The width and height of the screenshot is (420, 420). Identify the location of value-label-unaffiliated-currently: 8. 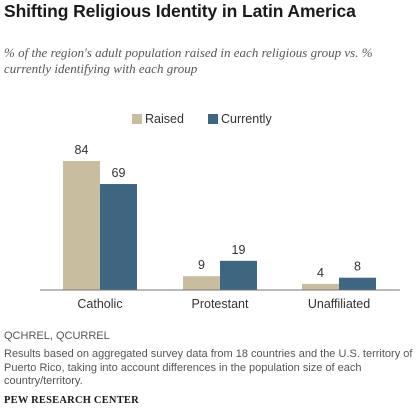
(357, 267).